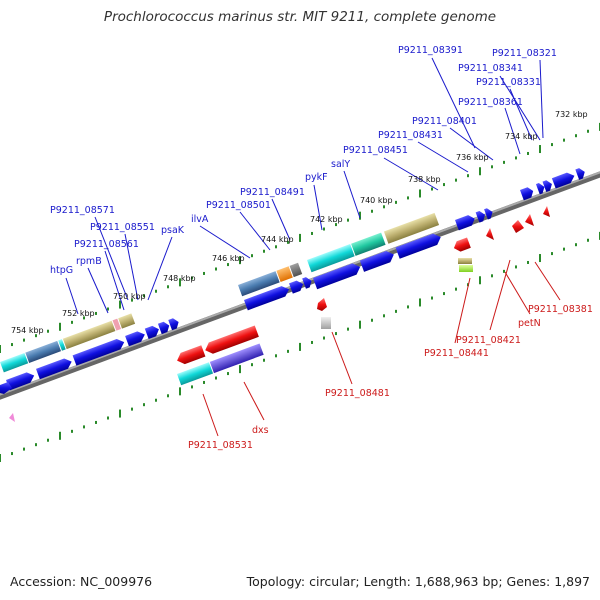 The height and width of the screenshot is (600, 600). Describe the element at coordinates (61, 270) in the screenshot. I see `forward-gene-label: htpG` at that location.